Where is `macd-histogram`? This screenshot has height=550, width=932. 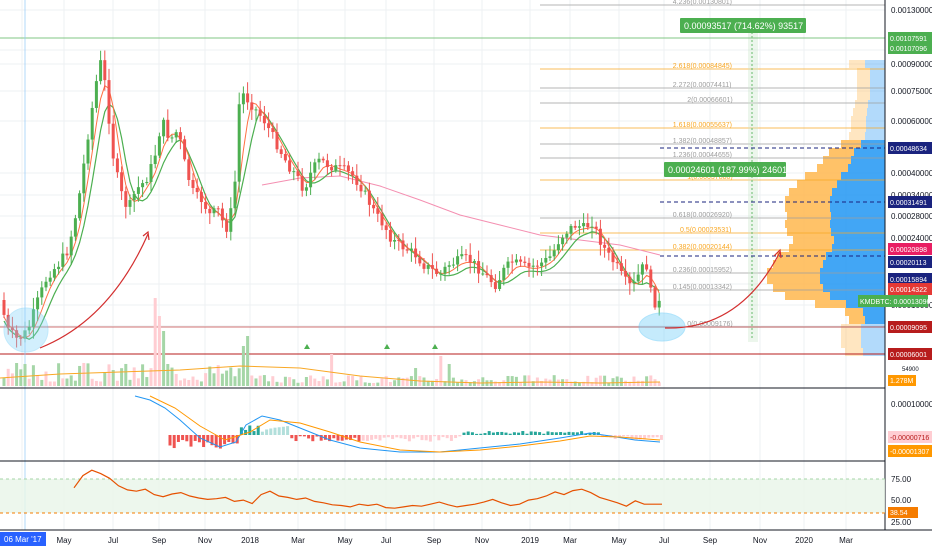 macd-histogram is located at coordinates (415, 437).